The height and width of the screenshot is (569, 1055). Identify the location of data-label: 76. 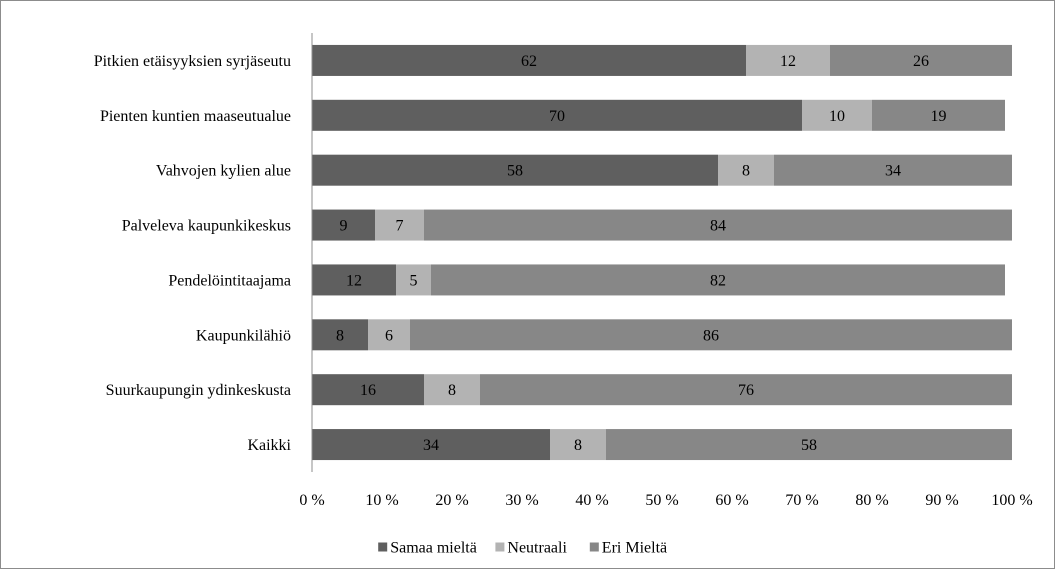
(746, 390).